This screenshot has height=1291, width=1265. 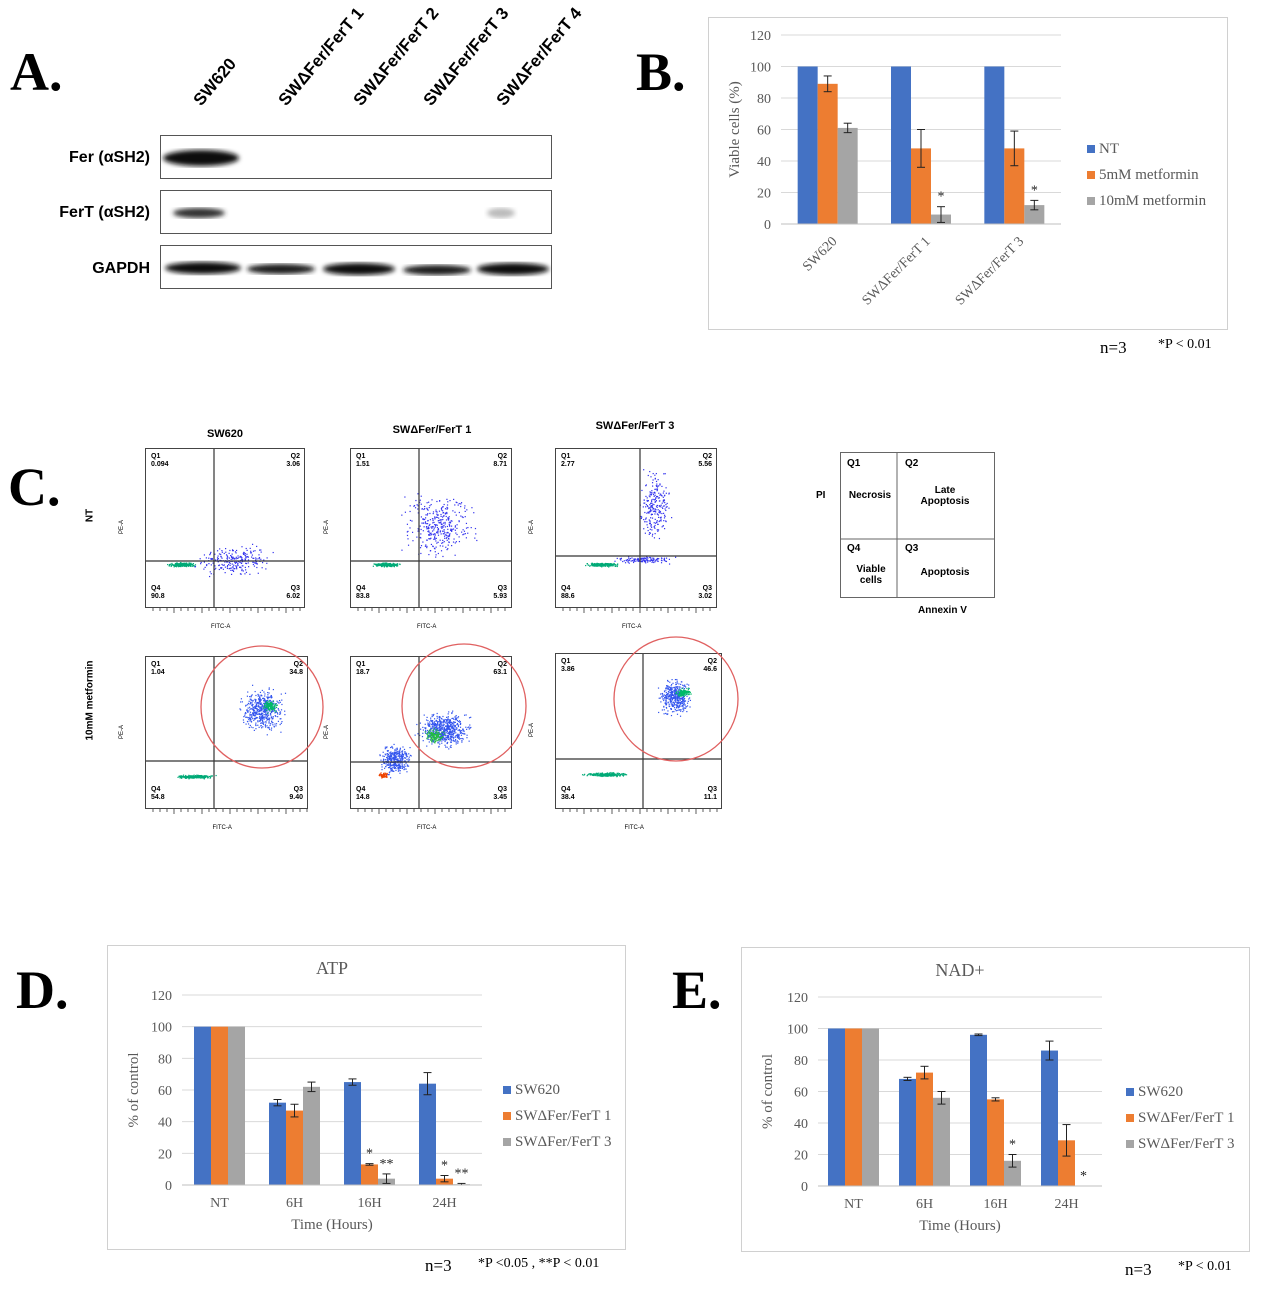 What do you see at coordinates (295, 456) in the screenshot?
I see `quadrant-name: Q2` at bounding box center [295, 456].